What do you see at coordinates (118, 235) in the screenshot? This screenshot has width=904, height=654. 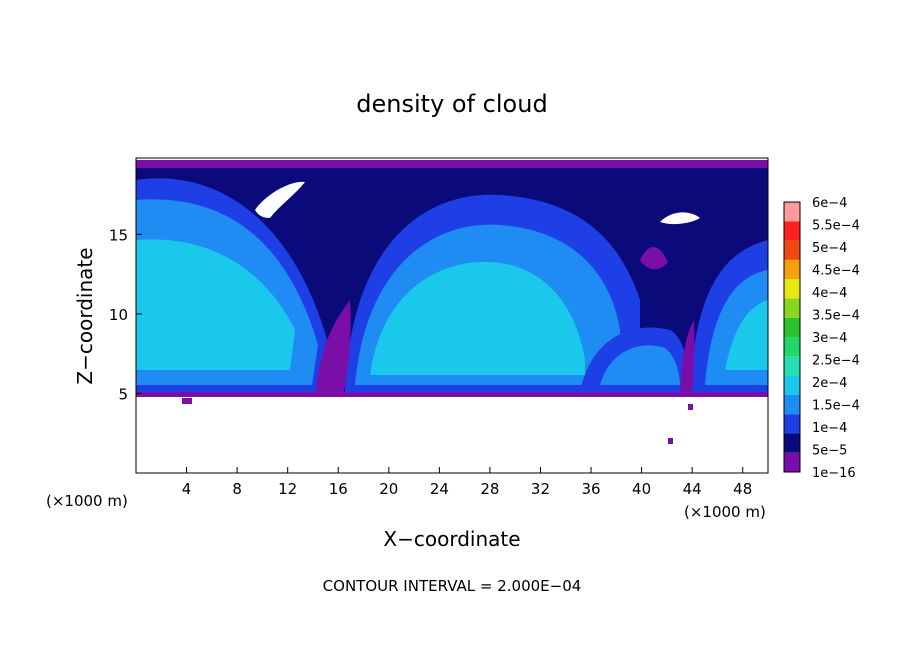 I see `y-tick-label: 15` at bounding box center [118, 235].